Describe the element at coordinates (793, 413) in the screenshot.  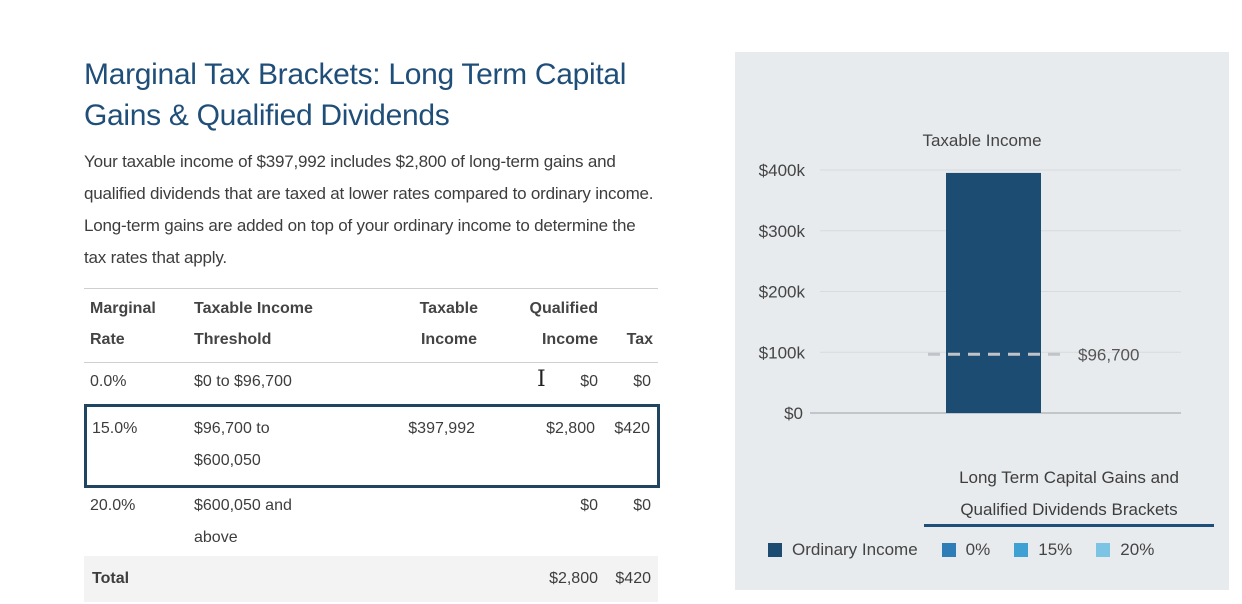
I see `y-tick-label: $0` at that location.